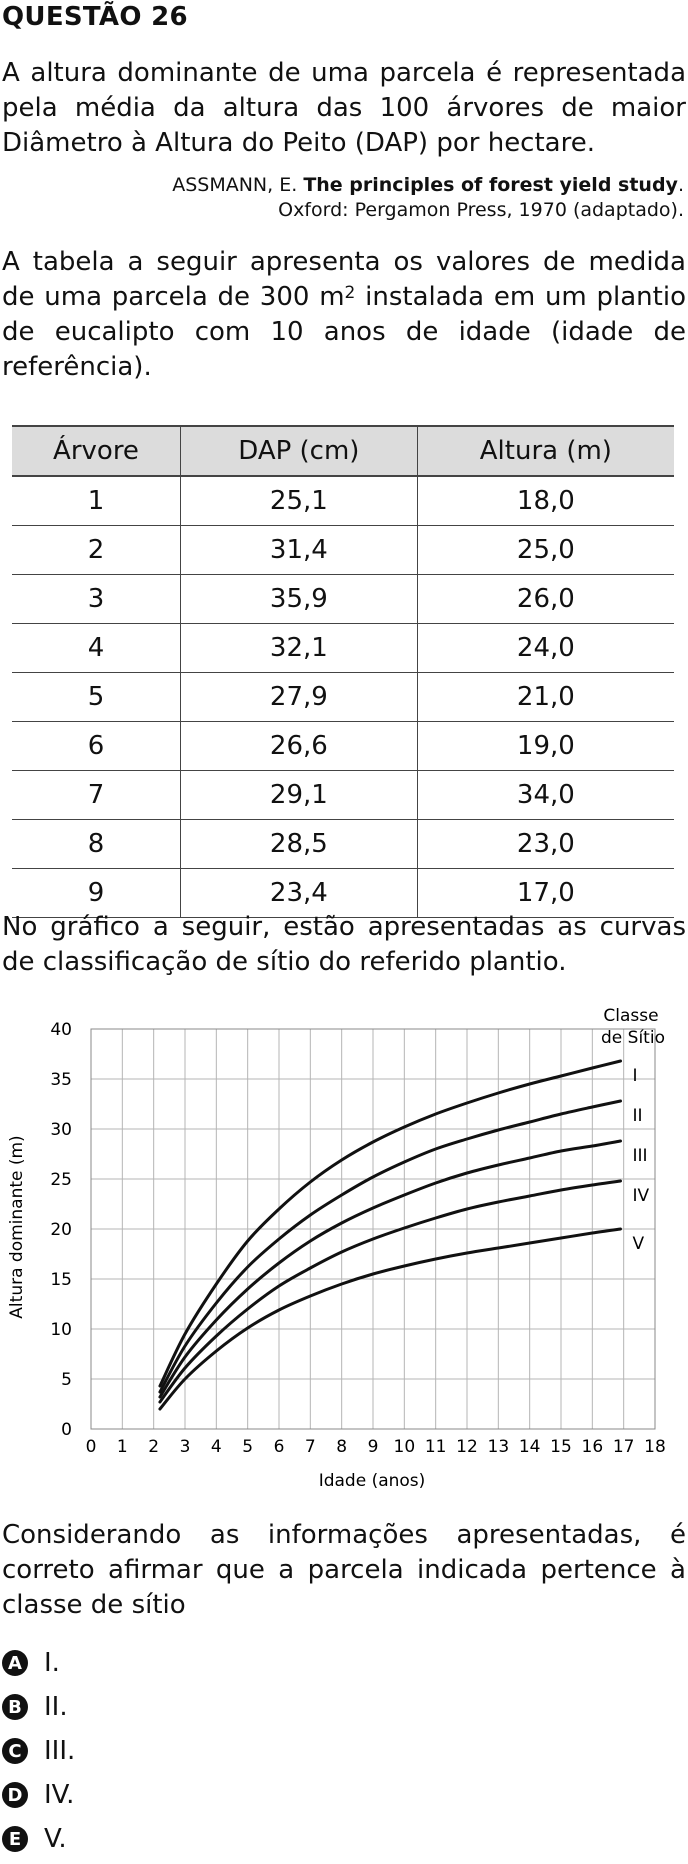  I want to click on series-label-V: V, so click(639, 1244).